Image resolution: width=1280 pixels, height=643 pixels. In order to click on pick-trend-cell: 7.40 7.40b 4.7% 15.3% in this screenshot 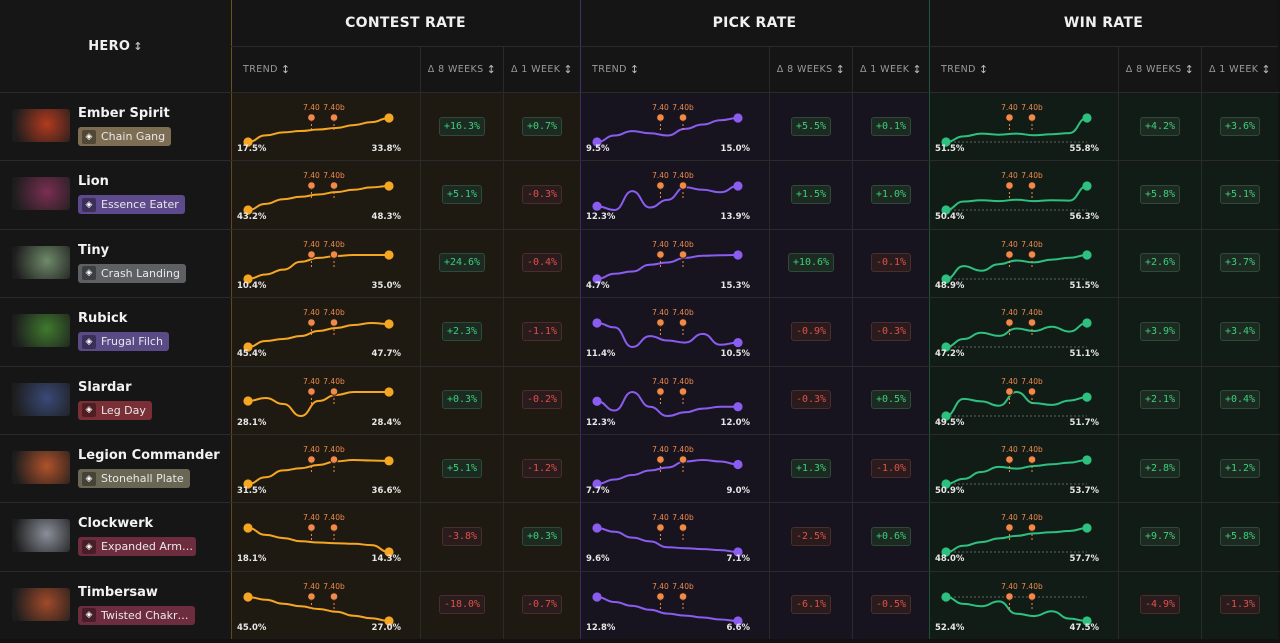, I will do `click(674, 263)`.